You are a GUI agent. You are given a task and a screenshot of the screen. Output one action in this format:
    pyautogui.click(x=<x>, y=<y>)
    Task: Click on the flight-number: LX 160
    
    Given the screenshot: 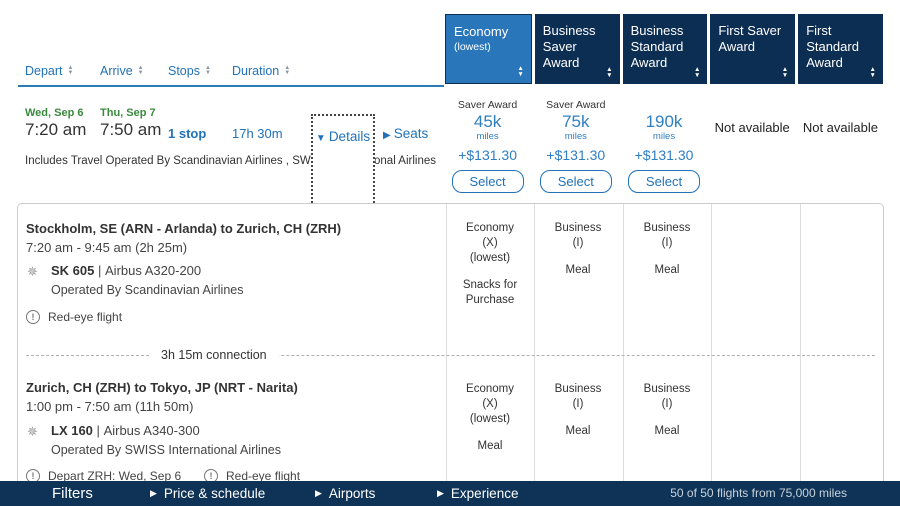 What is the action you would take?
    pyautogui.click(x=72, y=430)
    